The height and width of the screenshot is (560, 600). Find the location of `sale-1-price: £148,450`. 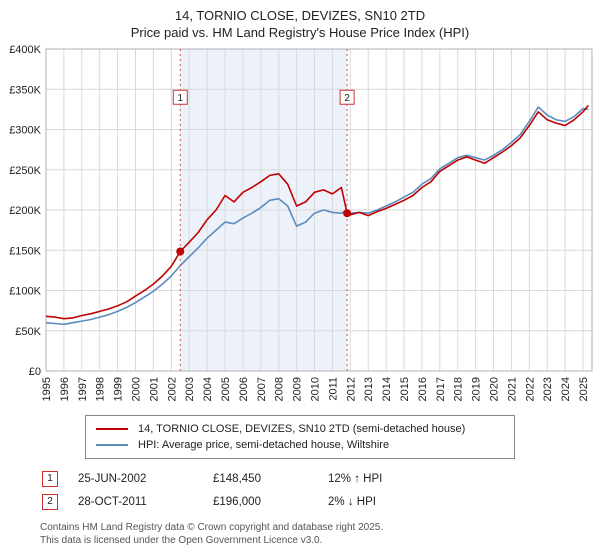

sale-1-price: £148,450 is located at coordinates (237, 478).